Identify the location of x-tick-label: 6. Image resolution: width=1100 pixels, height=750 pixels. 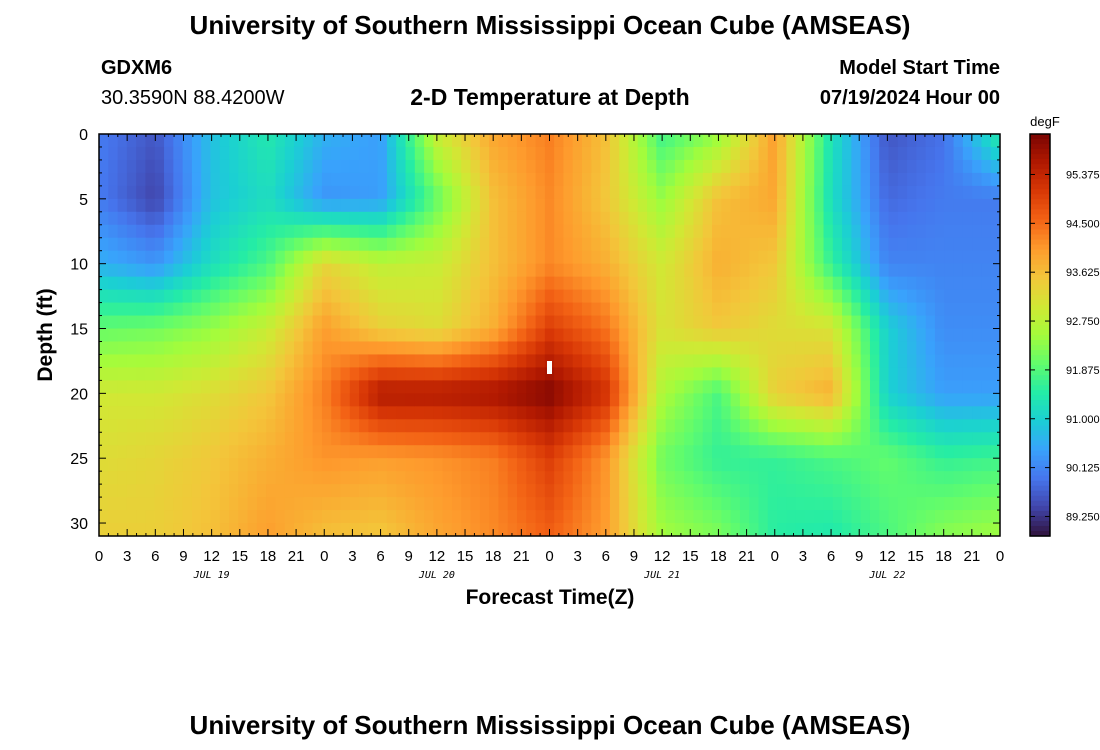
(155, 556).